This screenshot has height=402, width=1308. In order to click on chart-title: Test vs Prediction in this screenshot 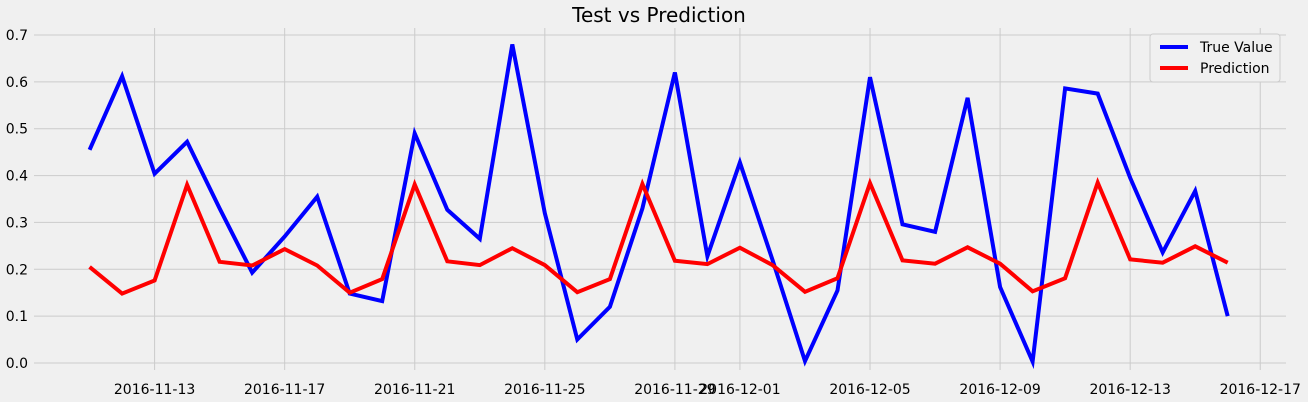, I will do `click(658, 15)`.